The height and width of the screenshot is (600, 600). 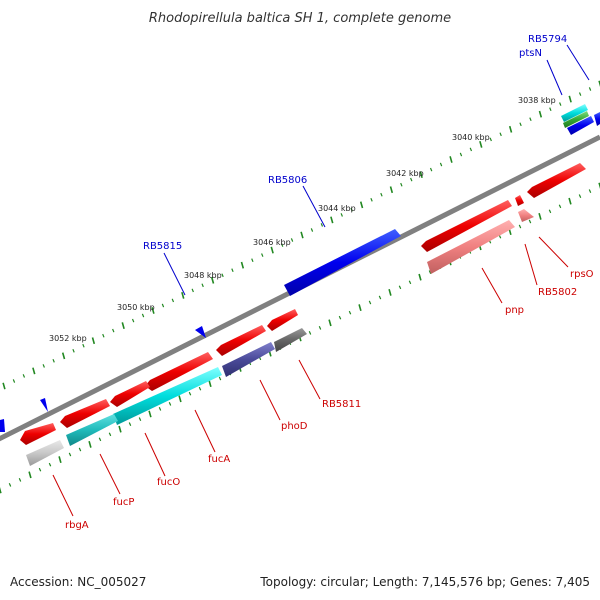 What do you see at coordinates (162, 246) in the screenshot?
I see `gene-label-rb5815: RB5815` at bounding box center [162, 246].